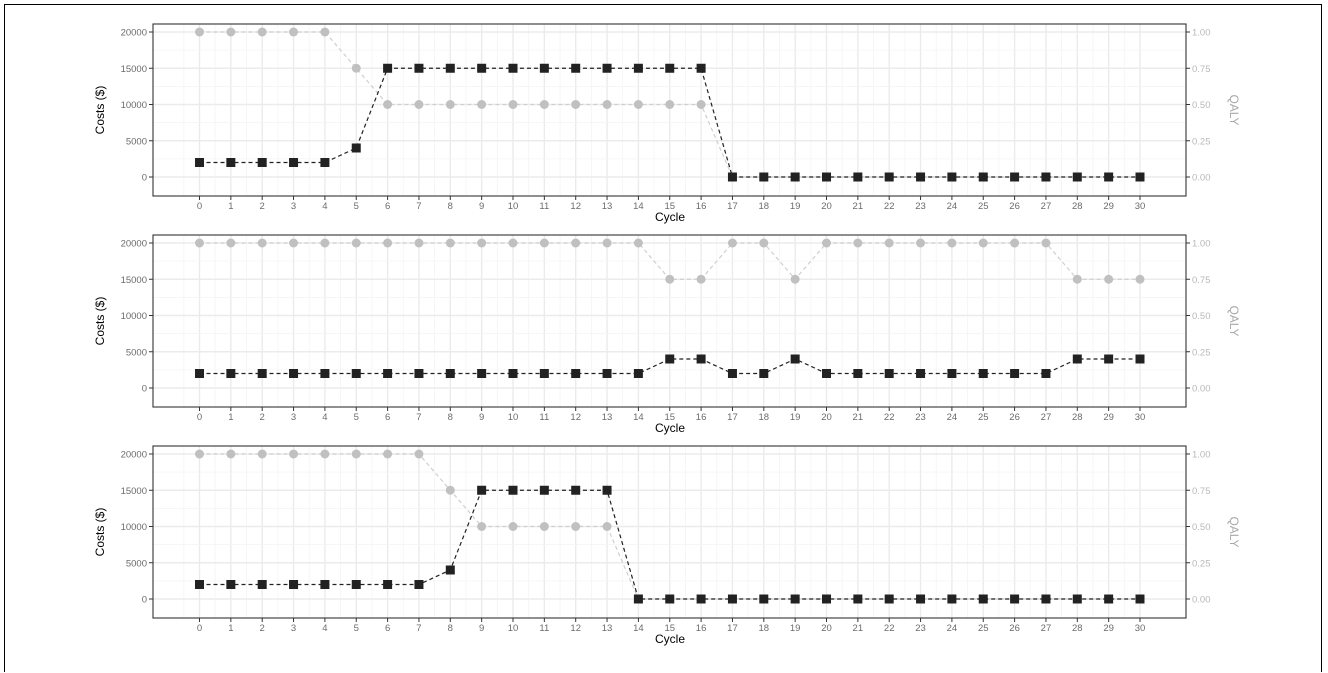 This screenshot has height=673, width=1328. I want to click on series-costs, so click(670, 544).